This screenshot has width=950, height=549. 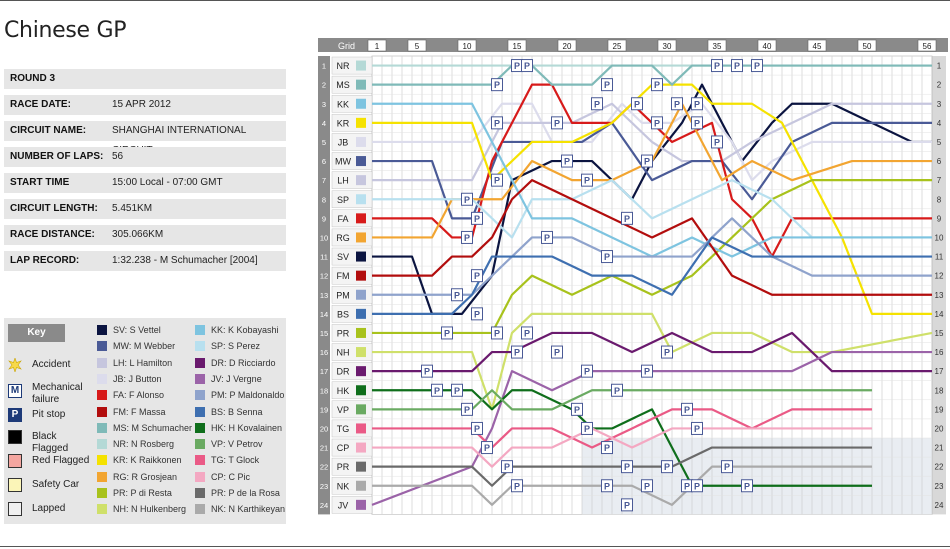 What do you see at coordinates (65, 30) in the screenshot?
I see `page-title: Chinese GP` at bounding box center [65, 30].